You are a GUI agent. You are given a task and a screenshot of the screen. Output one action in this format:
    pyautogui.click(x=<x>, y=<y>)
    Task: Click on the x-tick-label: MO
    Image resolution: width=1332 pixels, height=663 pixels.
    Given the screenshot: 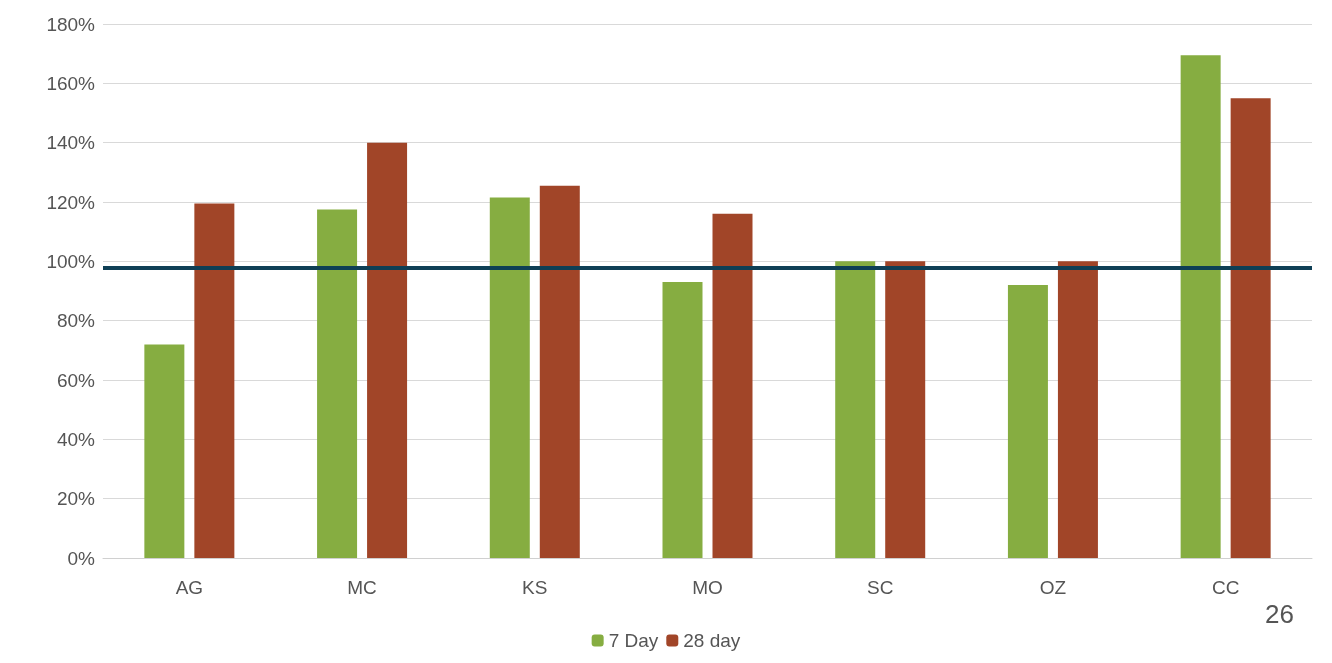 What is the action you would take?
    pyautogui.click(x=707, y=587)
    